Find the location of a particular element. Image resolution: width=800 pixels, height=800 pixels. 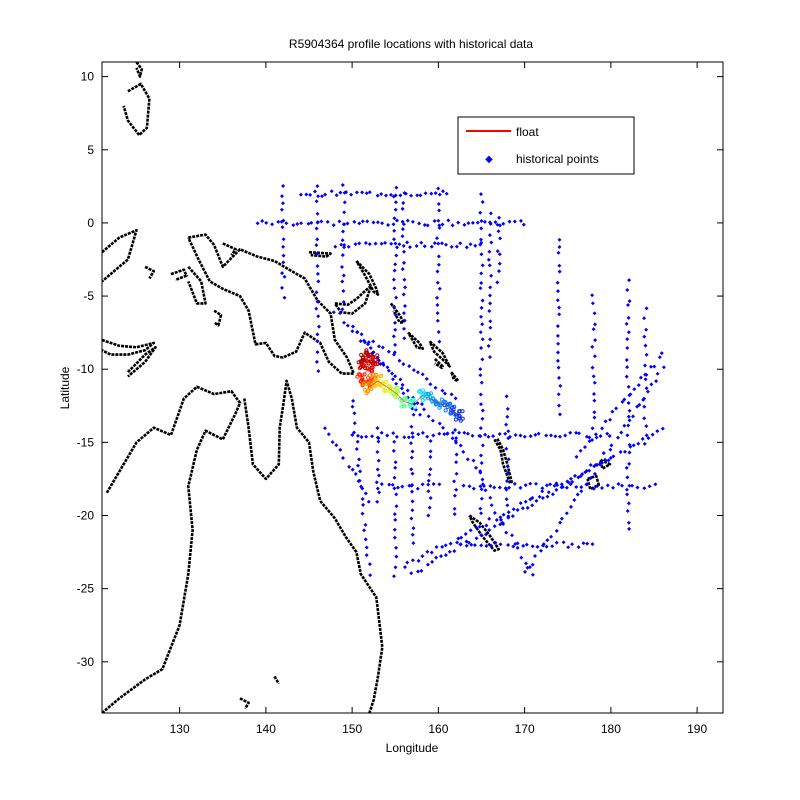

y-tick-label: -15 is located at coordinates (86, 442).